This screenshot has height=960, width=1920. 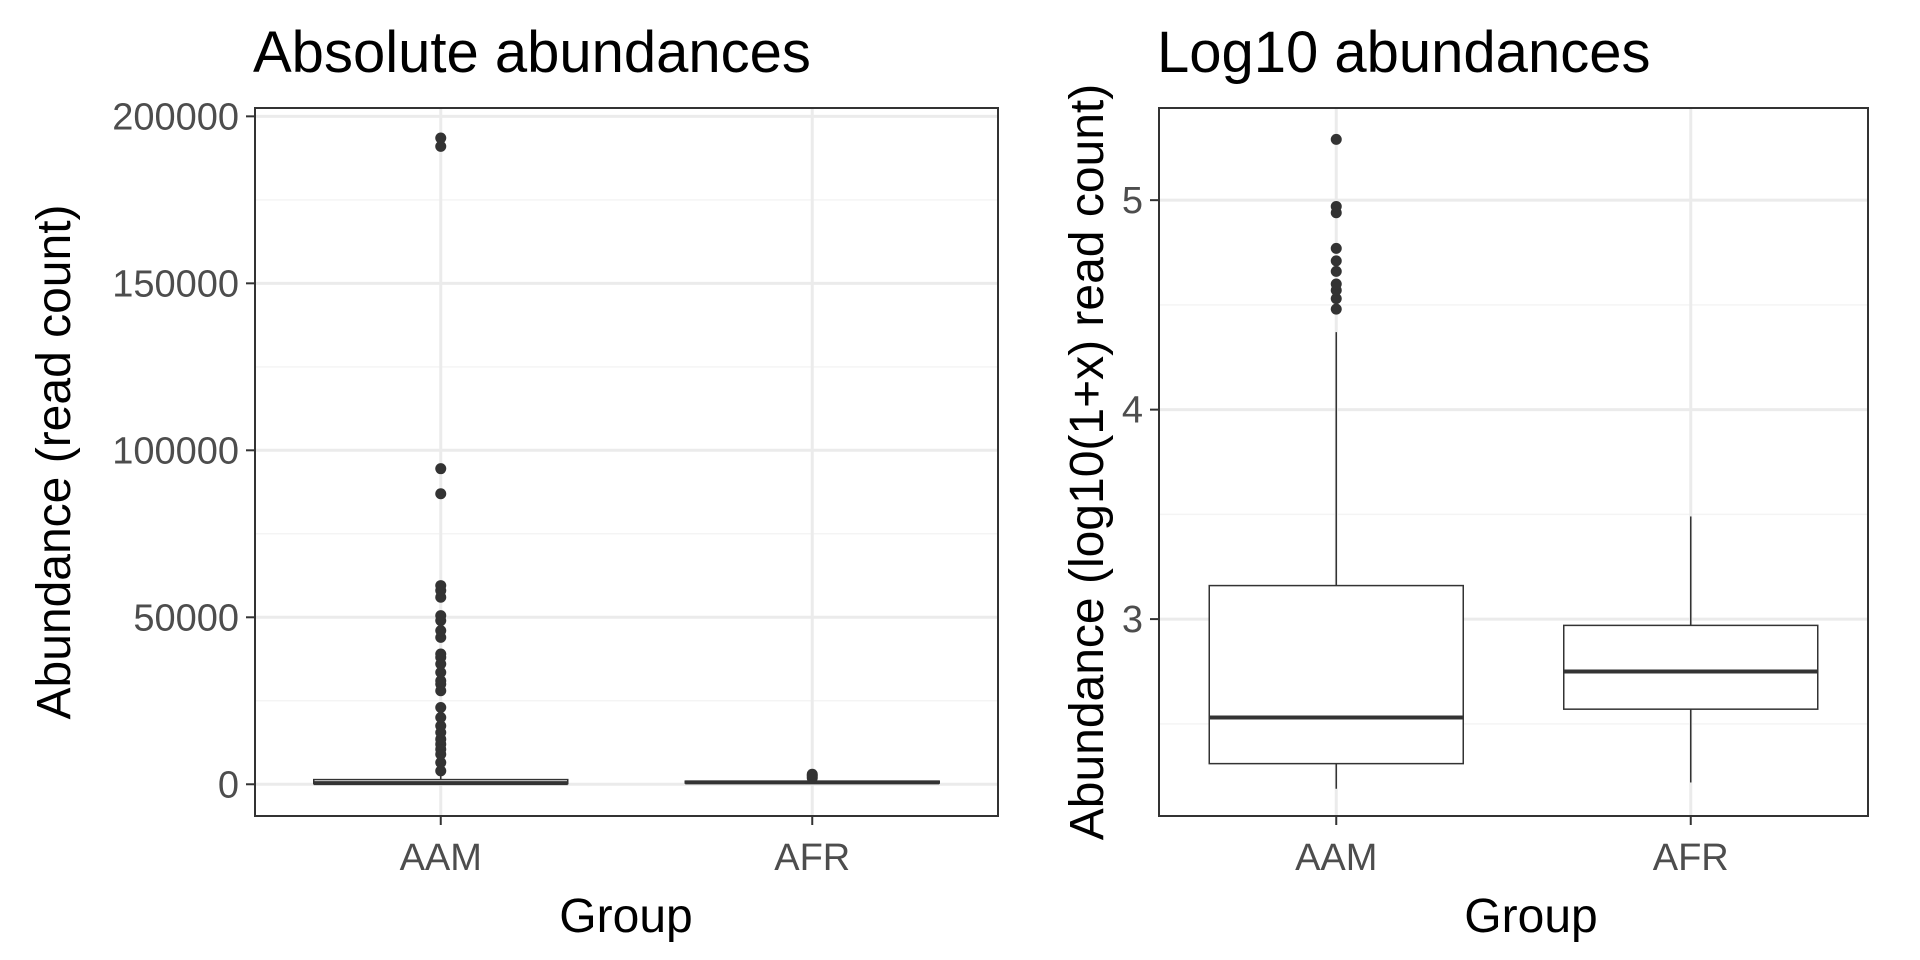 What do you see at coordinates (1403, 52) in the screenshot?
I see `chart-title: Log10 abundances` at bounding box center [1403, 52].